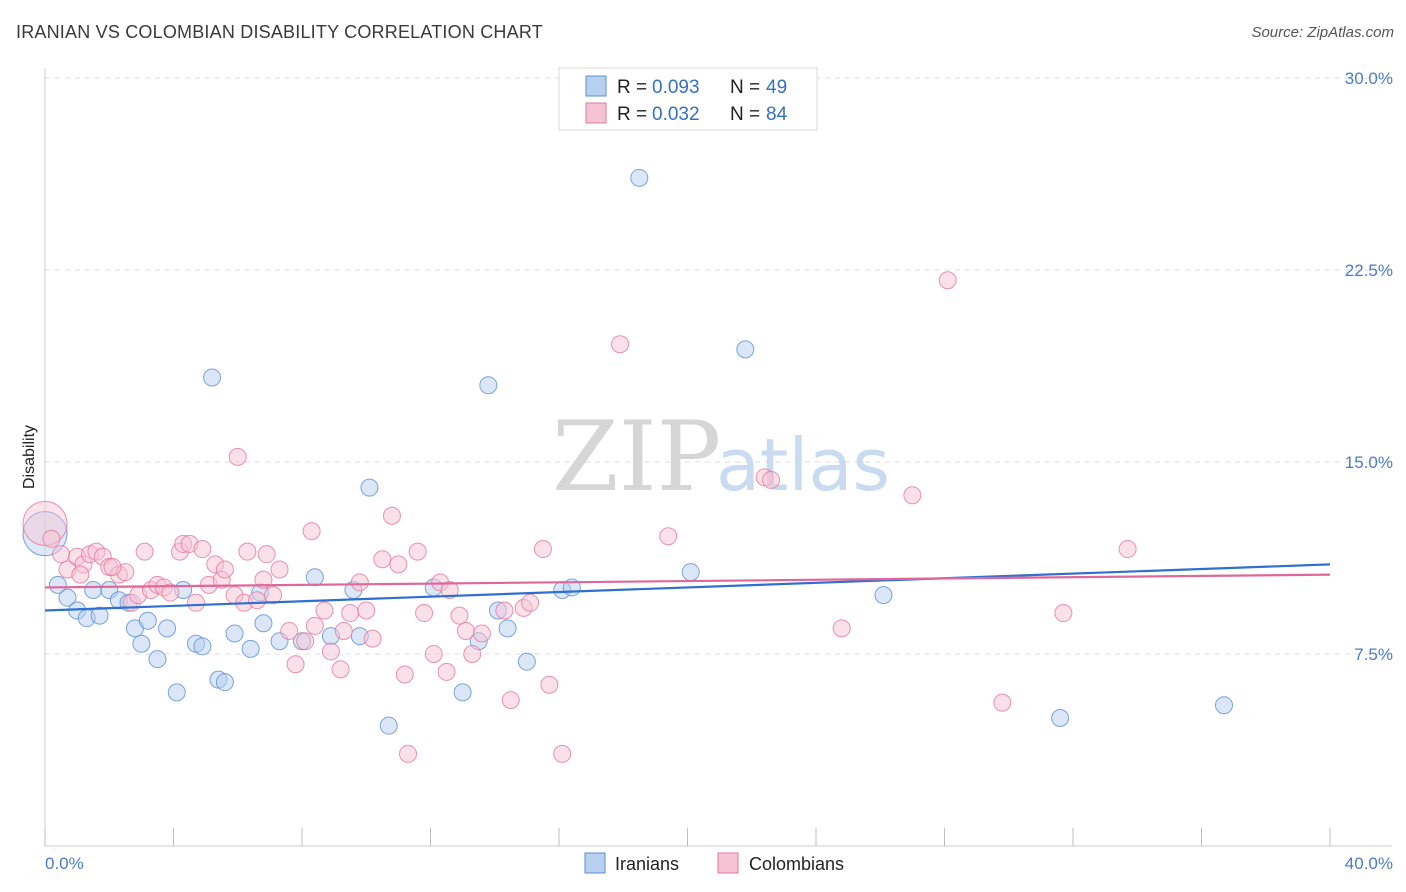  Describe the element at coordinates (1373, 654) in the screenshot. I see `y-tick-label-0: 7.5%` at that location.